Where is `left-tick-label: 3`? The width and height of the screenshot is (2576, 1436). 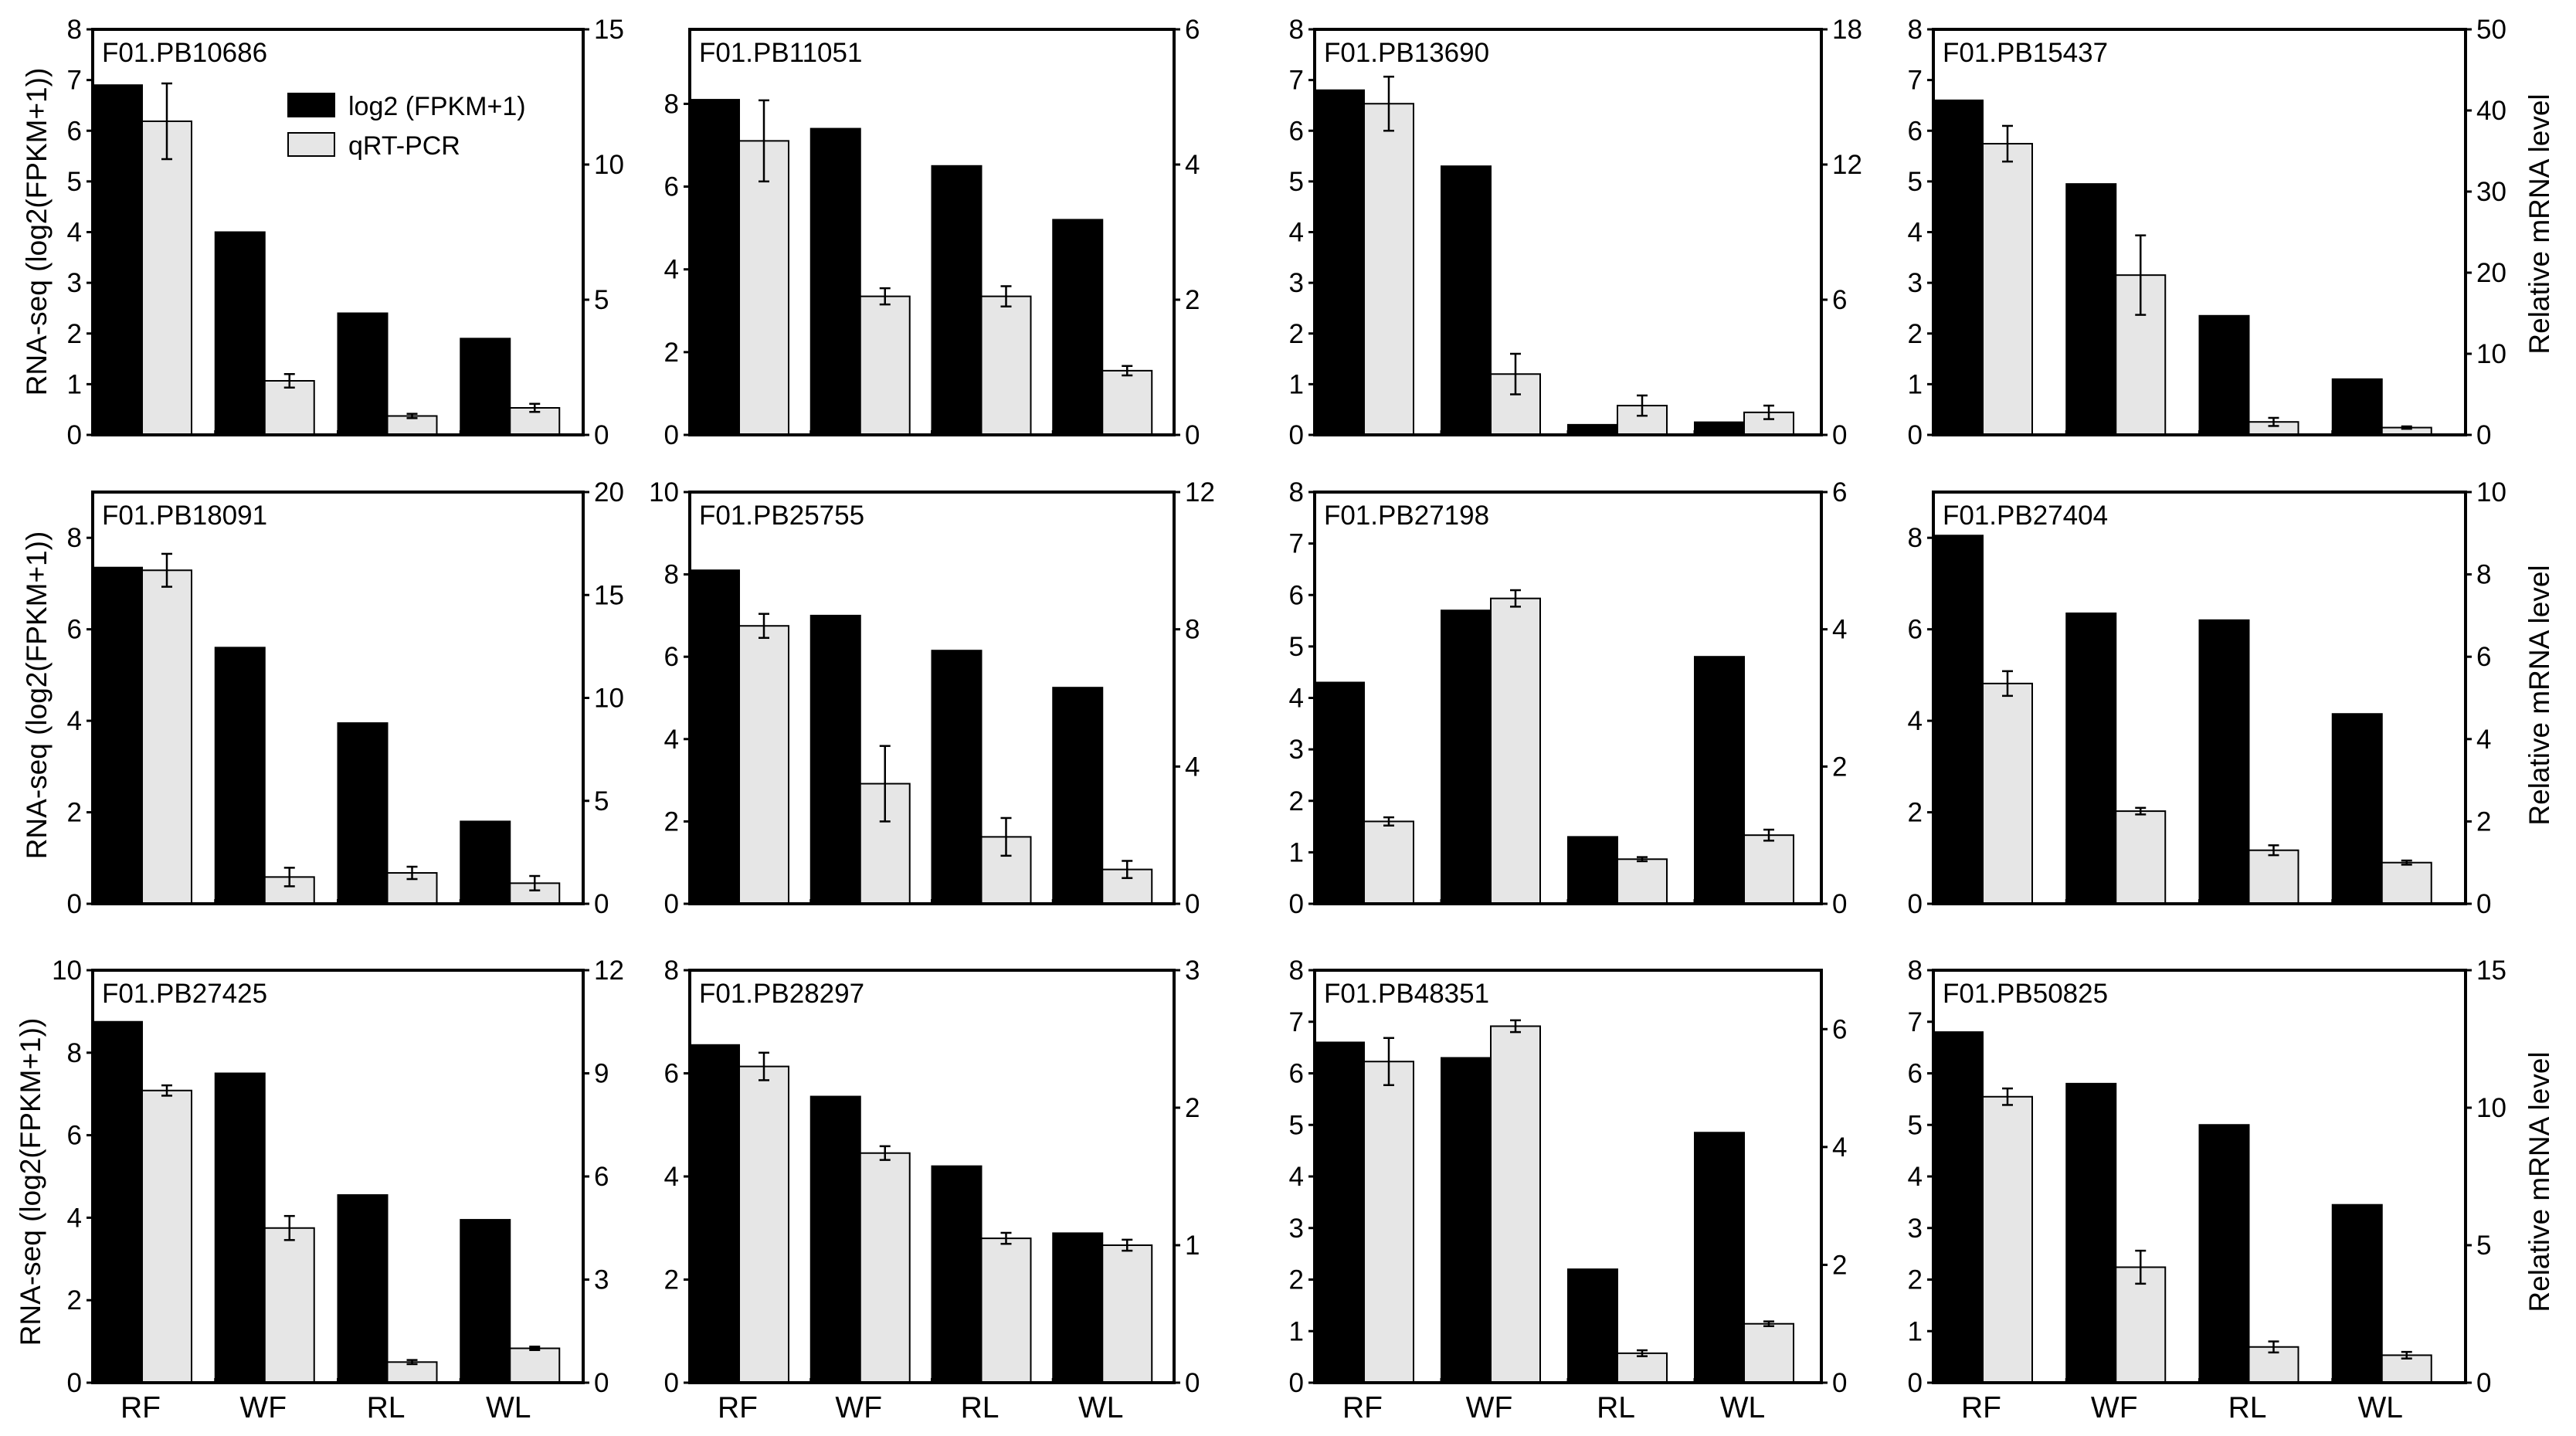 left-tick-label: 3 is located at coordinates (1296, 750).